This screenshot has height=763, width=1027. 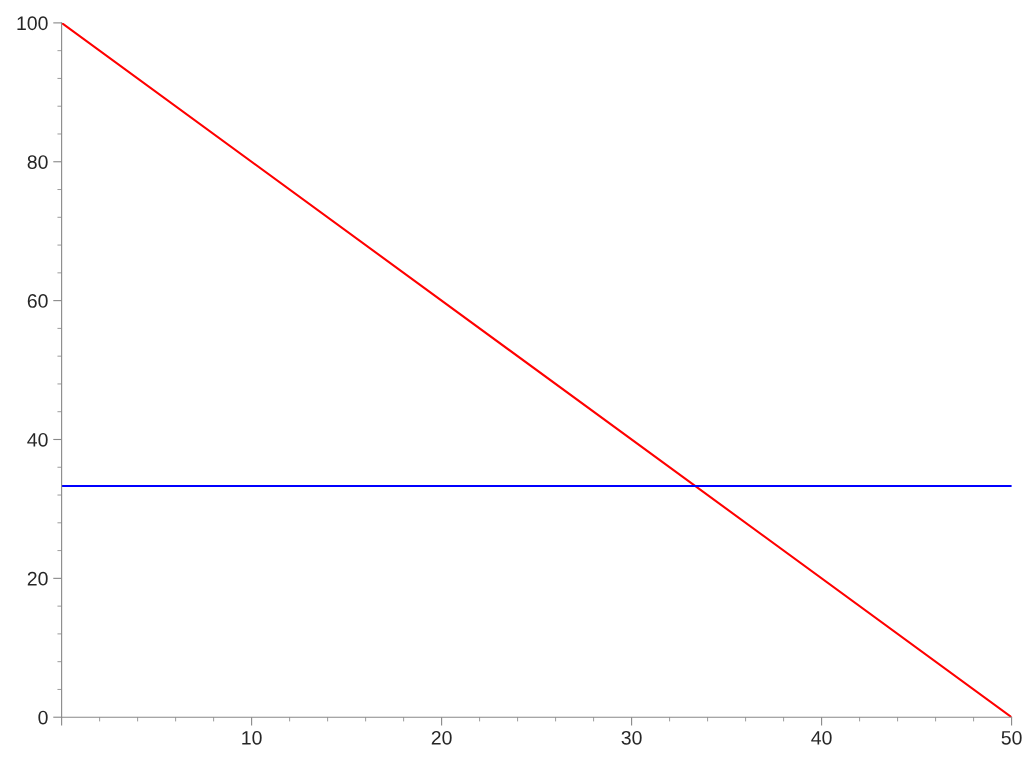 I want to click on x-tick-label: 10, so click(x=252, y=737).